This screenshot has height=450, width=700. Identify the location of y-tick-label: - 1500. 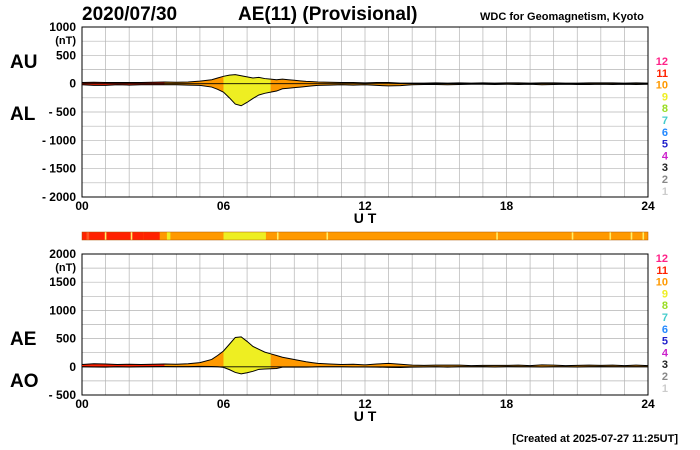
(59, 169).